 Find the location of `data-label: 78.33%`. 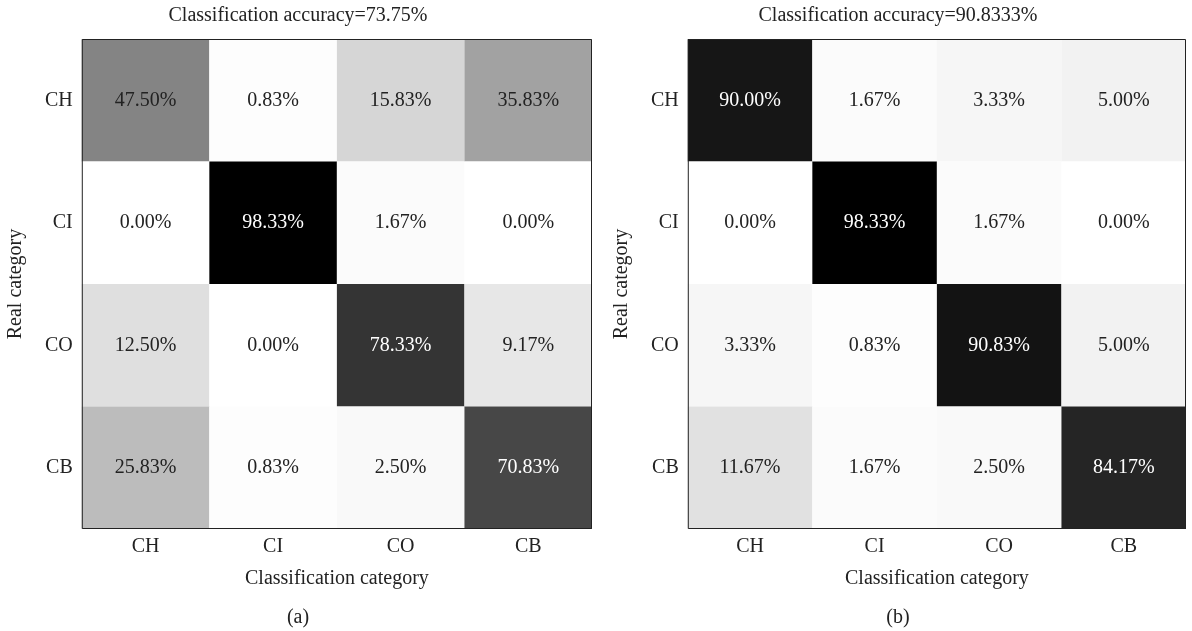

data-label: 78.33% is located at coordinates (400, 343).